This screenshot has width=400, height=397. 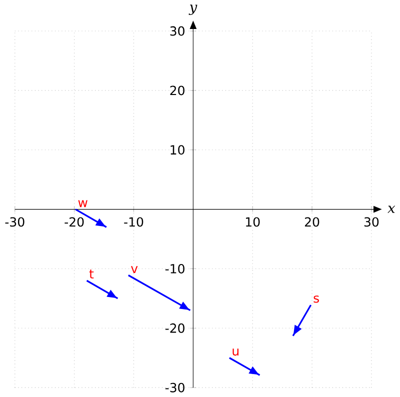 What do you see at coordinates (174, 387) in the screenshot?
I see `y-tick-label: -30` at bounding box center [174, 387].